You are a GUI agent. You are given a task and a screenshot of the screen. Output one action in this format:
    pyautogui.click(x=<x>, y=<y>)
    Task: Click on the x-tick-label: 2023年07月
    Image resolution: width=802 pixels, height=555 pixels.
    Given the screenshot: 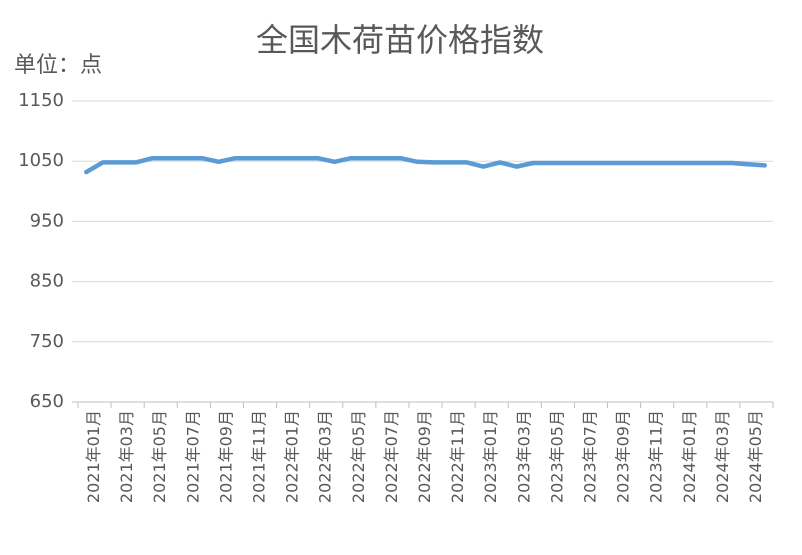 What is the action you would take?
    pyautogui.click(x=589, y=456)
    